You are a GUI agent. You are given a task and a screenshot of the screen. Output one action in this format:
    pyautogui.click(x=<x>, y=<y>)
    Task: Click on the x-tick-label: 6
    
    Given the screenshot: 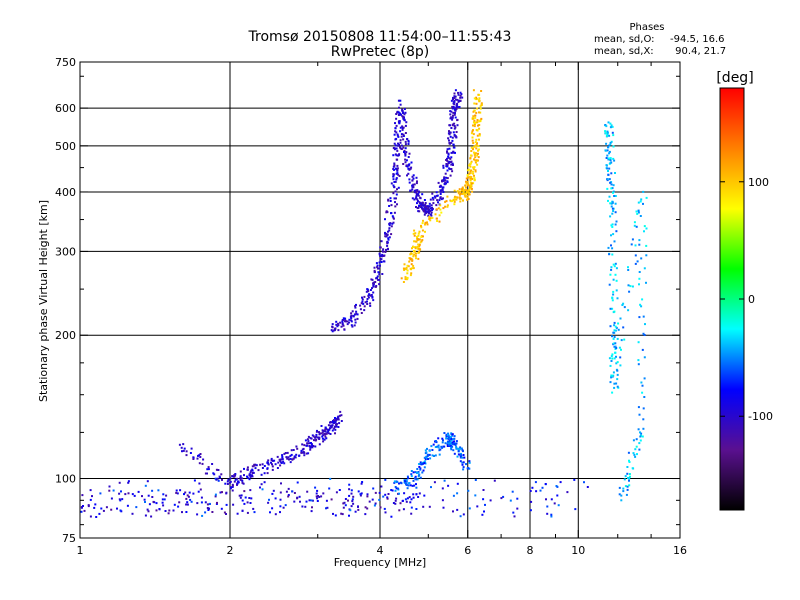 What is the action you would take?
    pyautogui.click(x=467, y=550)
    